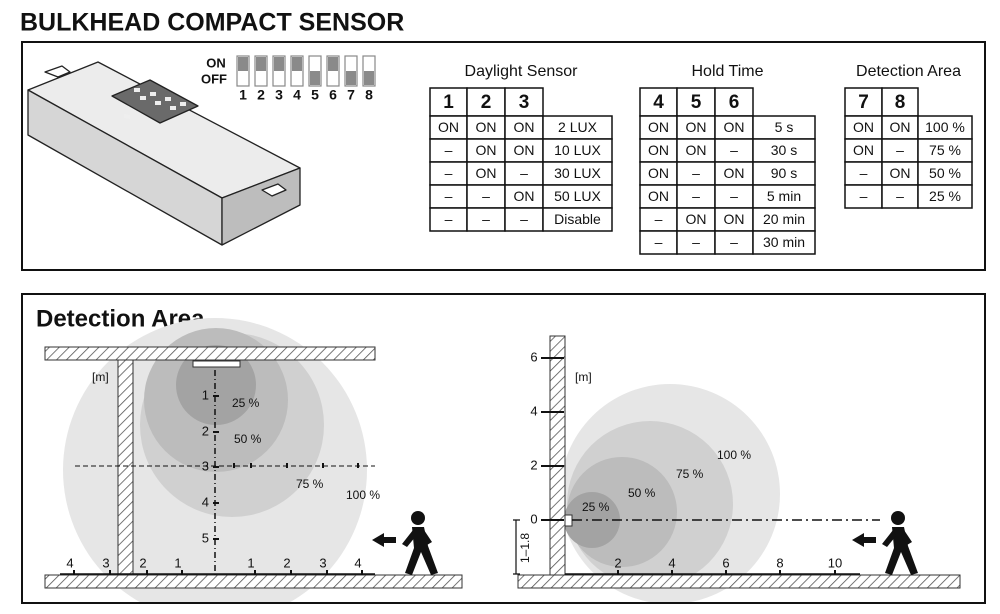 The image size is (1000, 614). What do you see at coordinates (533, 356) in the screenshot?
I see `height-label: 6` at bounding box center [533, 356].